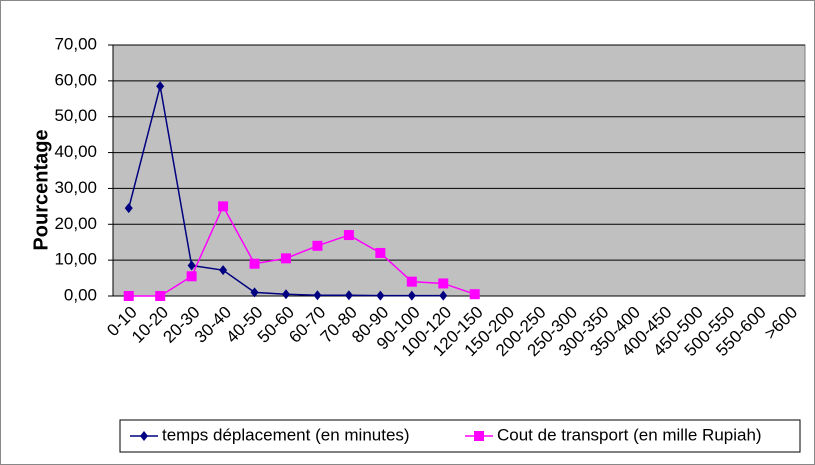 This screenshot has height=465, width=815. I want to click on y-tick-label: 30,00, so click(75, 187).